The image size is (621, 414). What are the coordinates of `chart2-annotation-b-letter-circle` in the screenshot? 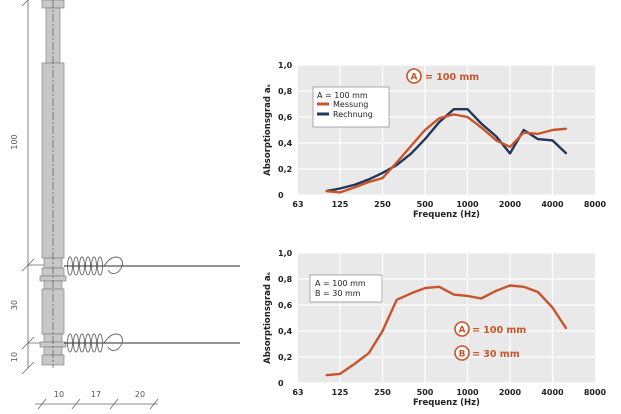 It's located at (462, 353).